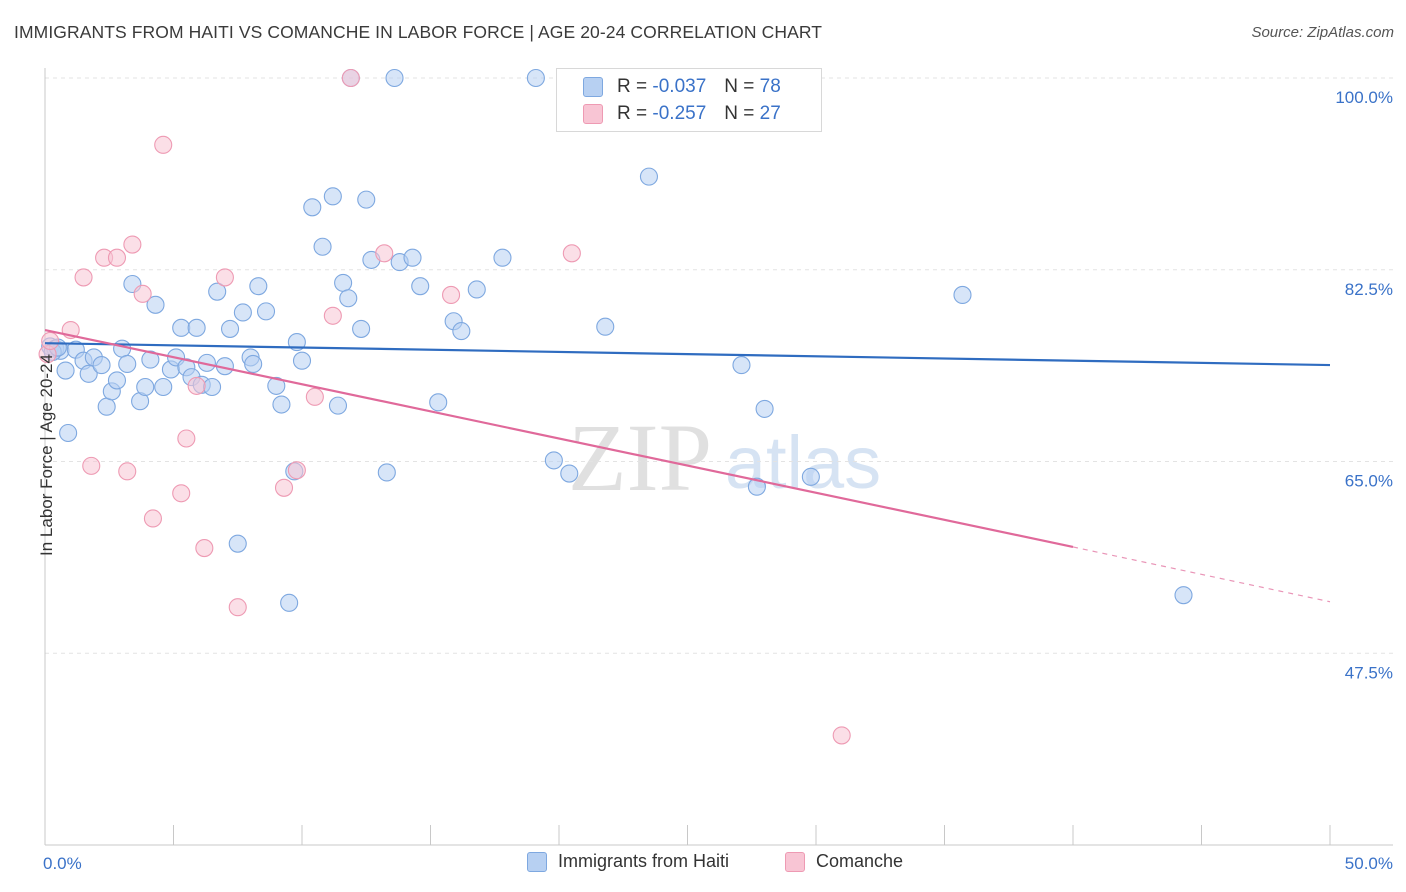  Describe the element at coordinates (1201, 574) in the screenshot. I see `comanche-trend-extension` at that location.